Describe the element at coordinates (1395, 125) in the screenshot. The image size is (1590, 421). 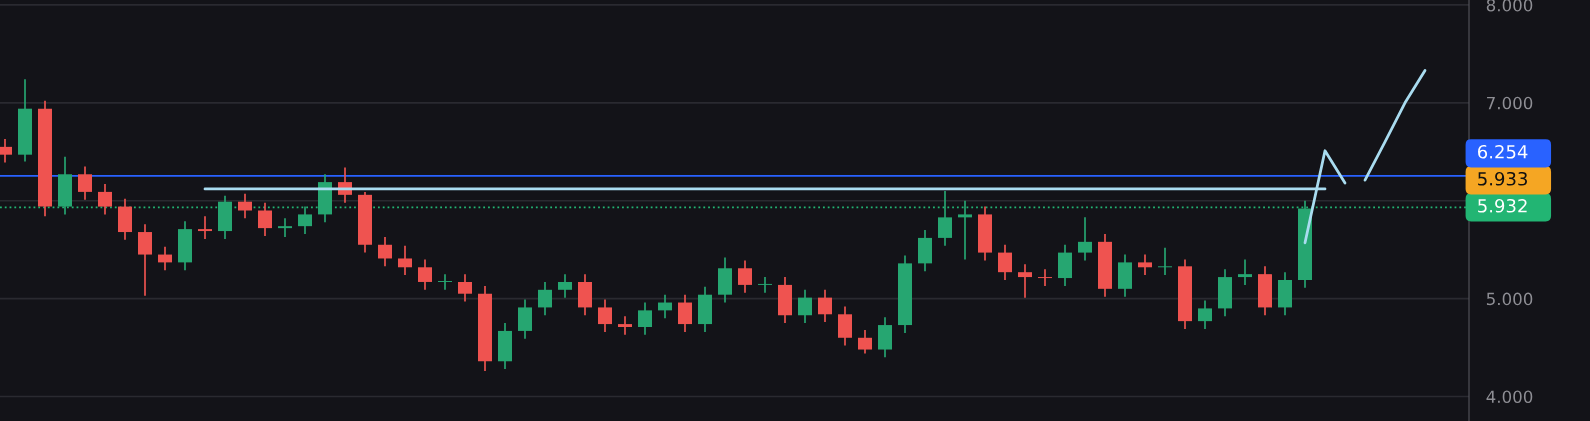
I see `line-series` at that location.